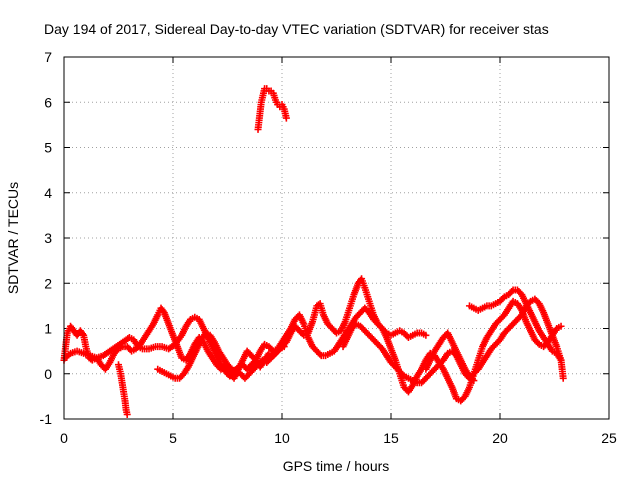  I want to click on y-tick-label: 5, so click(48, 148).